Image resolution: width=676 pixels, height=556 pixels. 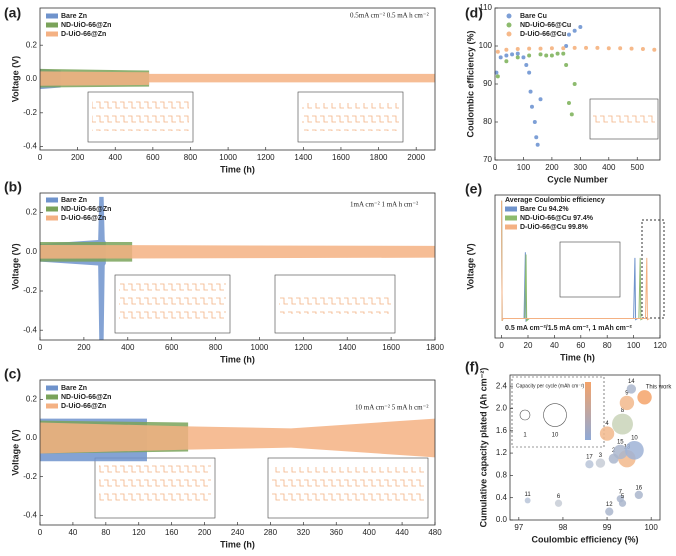 I want to click on x-tick-label: 100, so click(x=634, y=345).